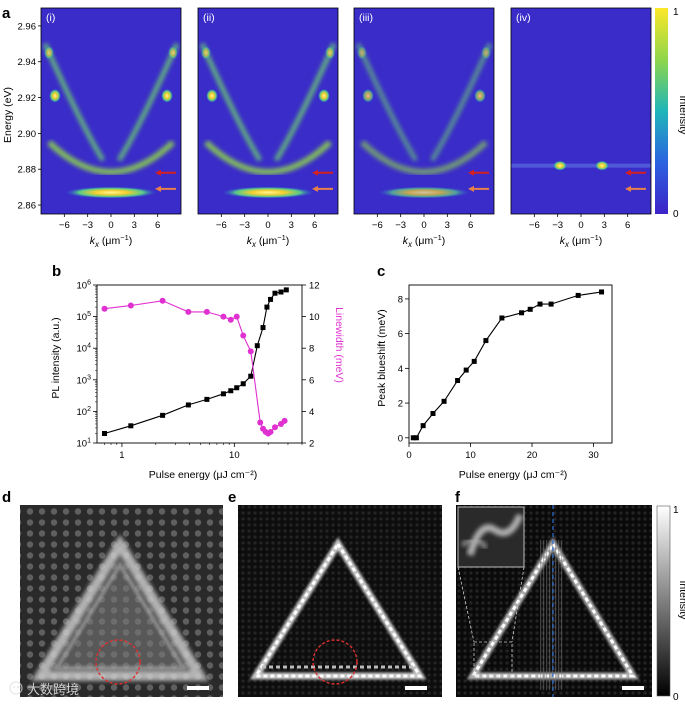 Image resolution: width=685 pixels, height=708 pixels. What do you see at coordinates (510, 364) in the screenshot?
I see `chart-c-frame` at bounding box center [510, 364].